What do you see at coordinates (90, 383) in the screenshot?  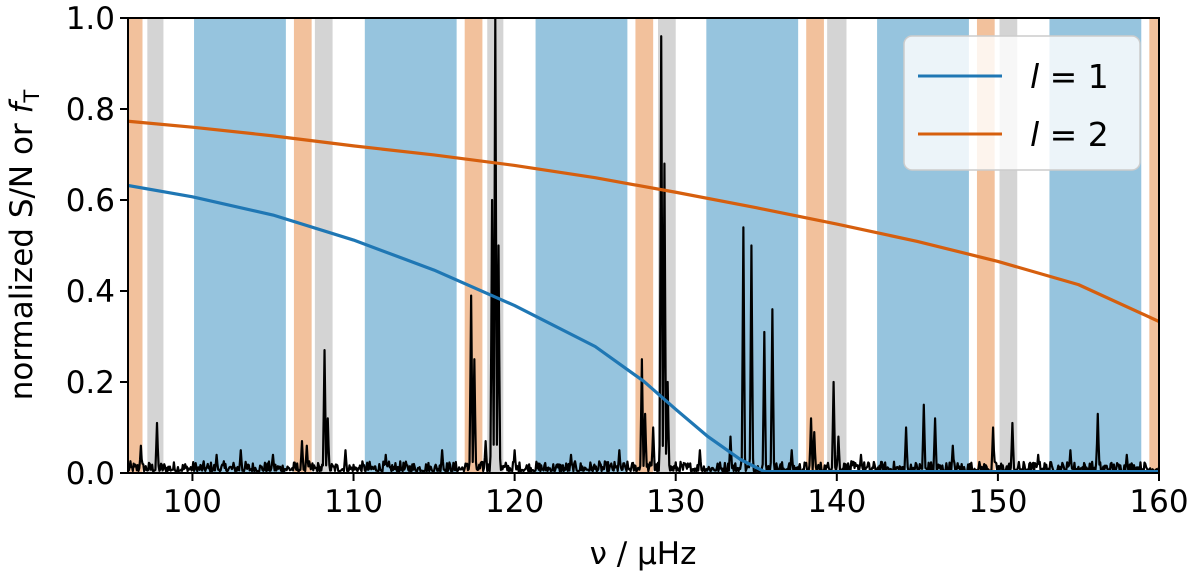 I see `y-tick-label: 0.2` at bounding box center [90, 383].